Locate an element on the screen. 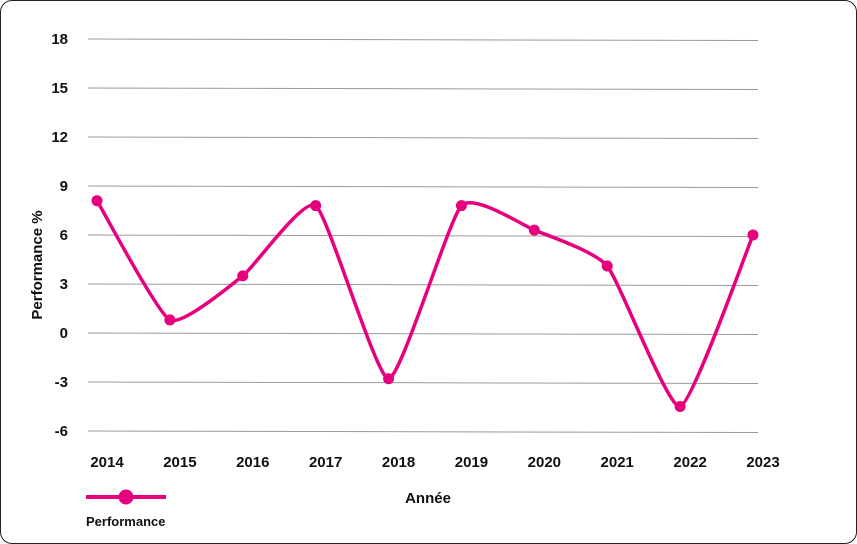 Image resolution: width=857 pixels, height=544 pixels. y-axis-label: Performance % is located at coordinates (37, 264).